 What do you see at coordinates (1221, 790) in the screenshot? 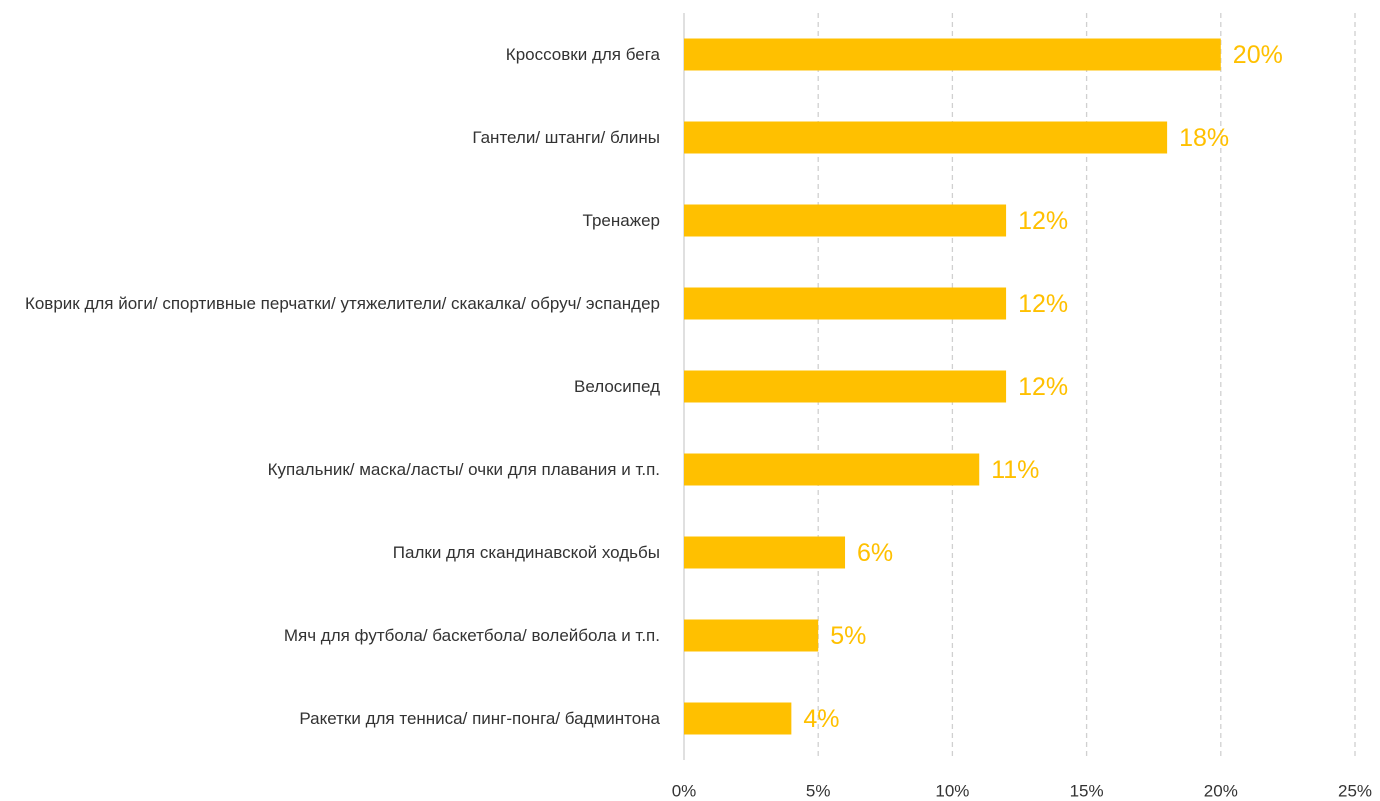
I see `x-tick-label: 20%` at bounding box center [1221, 790].